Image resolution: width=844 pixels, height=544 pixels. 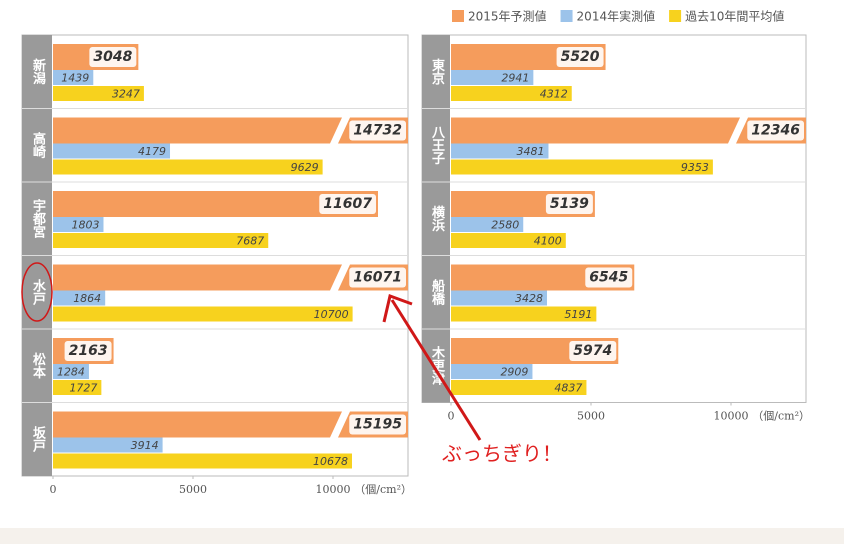 I want to click on value-label: 3048, so click(x=112, y=57).